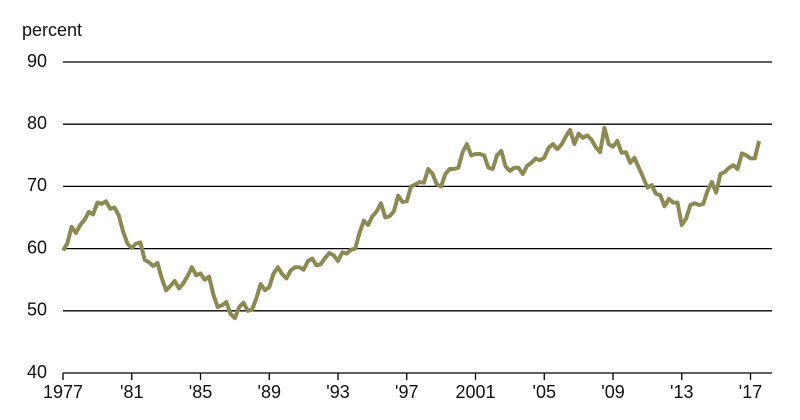 Image resolution: width=800 pixels, height=420 pixels. What do you see at coordinates (612, 392) in the screenshot?
I see `x-tick-label: '09` at bounding box center [612, 392].